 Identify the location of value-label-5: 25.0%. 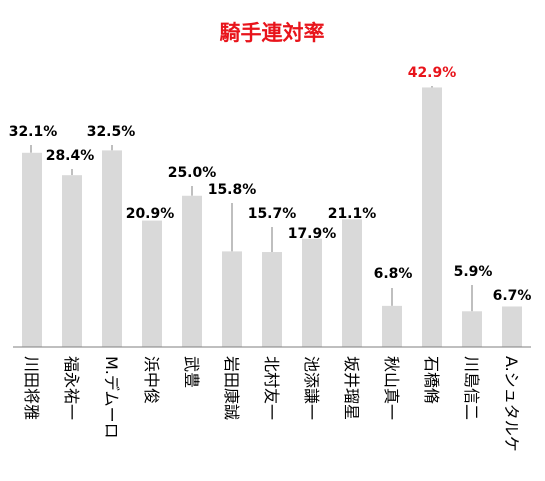
(192, 173).